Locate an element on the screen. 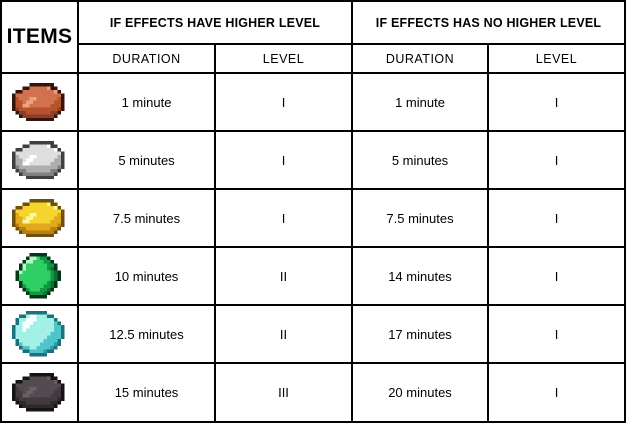 The image size is (626, 423). group-header-higher-level: IF EFFECTS HAVE HIGHER LEVEL is located at coordinates (215, 22).